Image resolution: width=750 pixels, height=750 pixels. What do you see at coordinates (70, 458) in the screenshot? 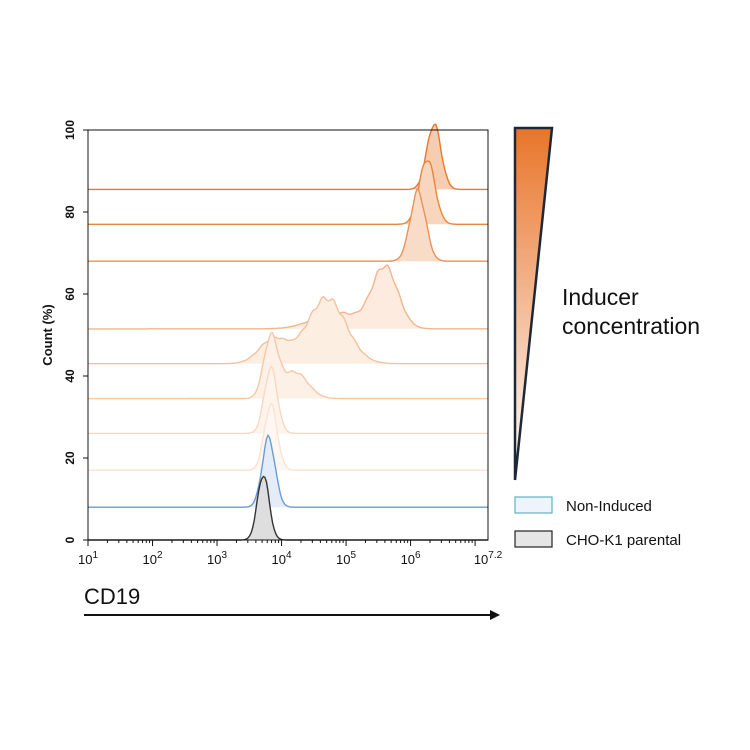
I see `y-tick-label: 20` at bounding box center [70, 458].